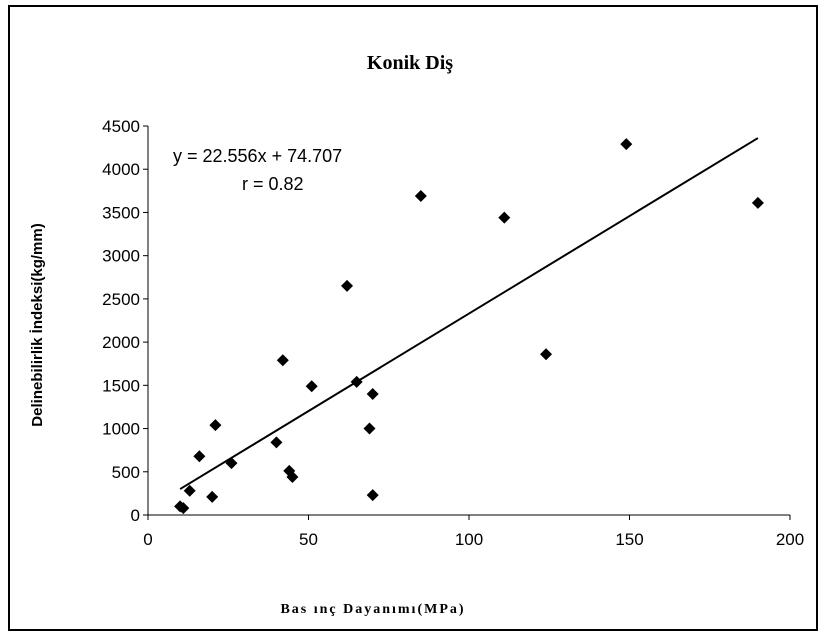 This screenshot has width=824, height=637. What do you see at coordinates (121, 342) in the screenshot?
I see `y-tick-label: 2000` at bounding box center [121, 342].